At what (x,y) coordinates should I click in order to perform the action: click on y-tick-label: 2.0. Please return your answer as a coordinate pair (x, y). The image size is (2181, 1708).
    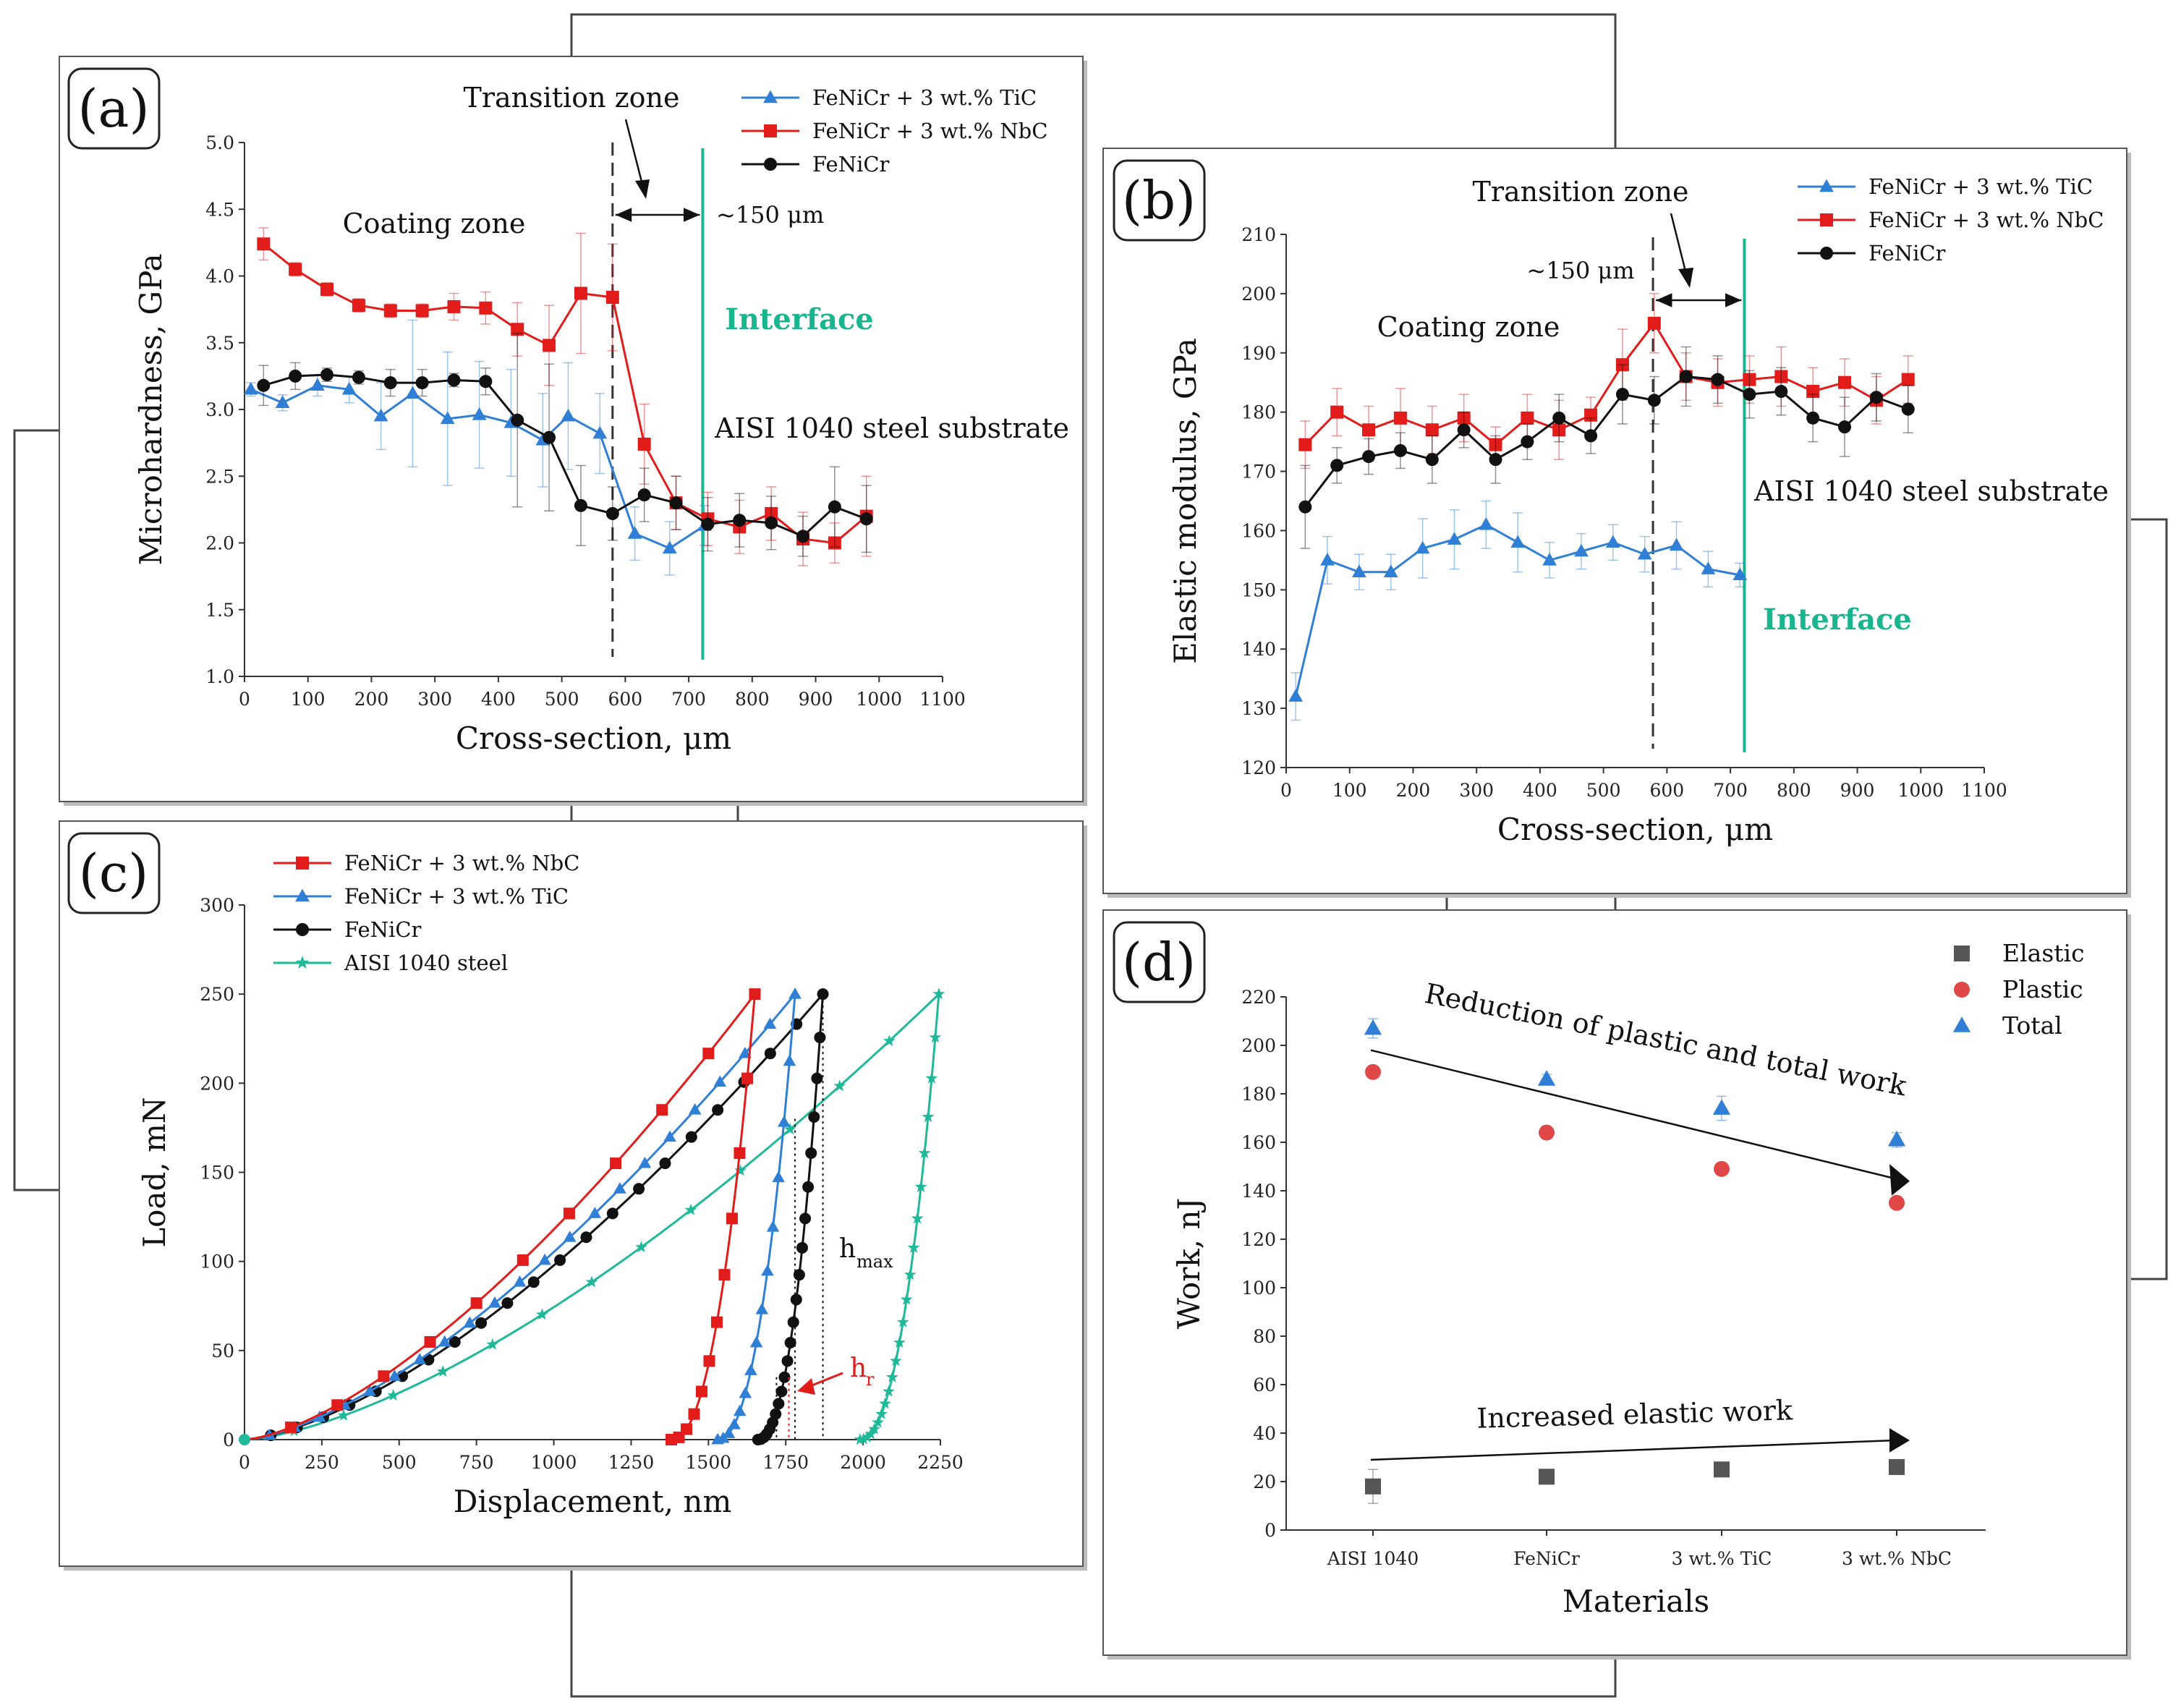
    Looking at the image, I should click on (219, 543).